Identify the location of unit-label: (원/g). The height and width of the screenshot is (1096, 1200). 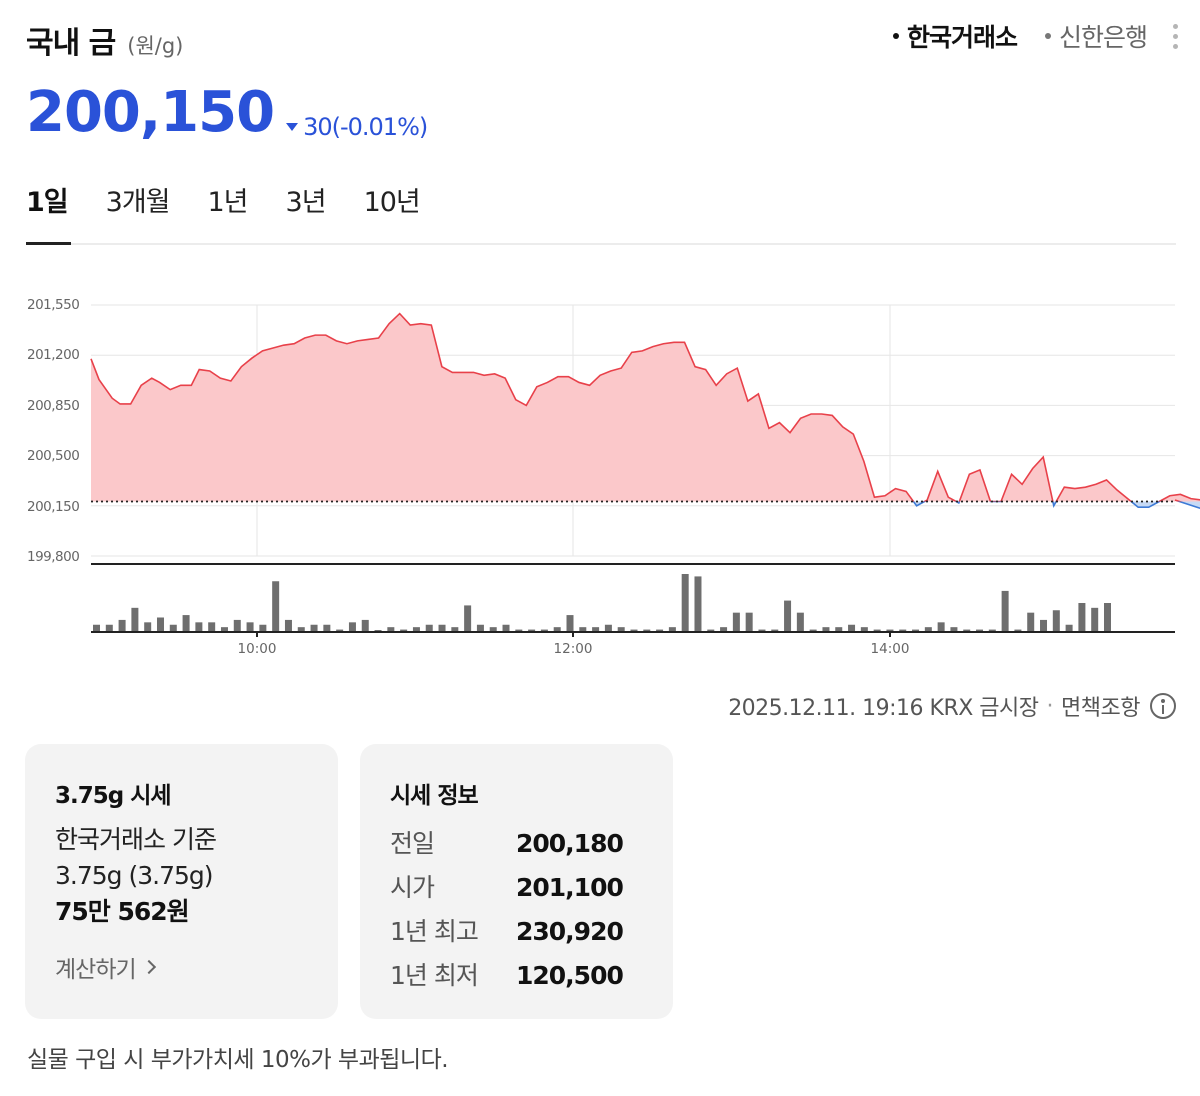
(155, 46).